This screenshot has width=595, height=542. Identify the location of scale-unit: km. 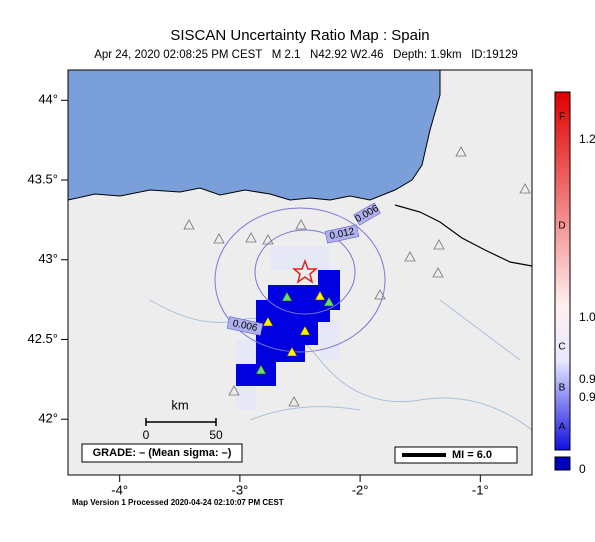
(179, 404).